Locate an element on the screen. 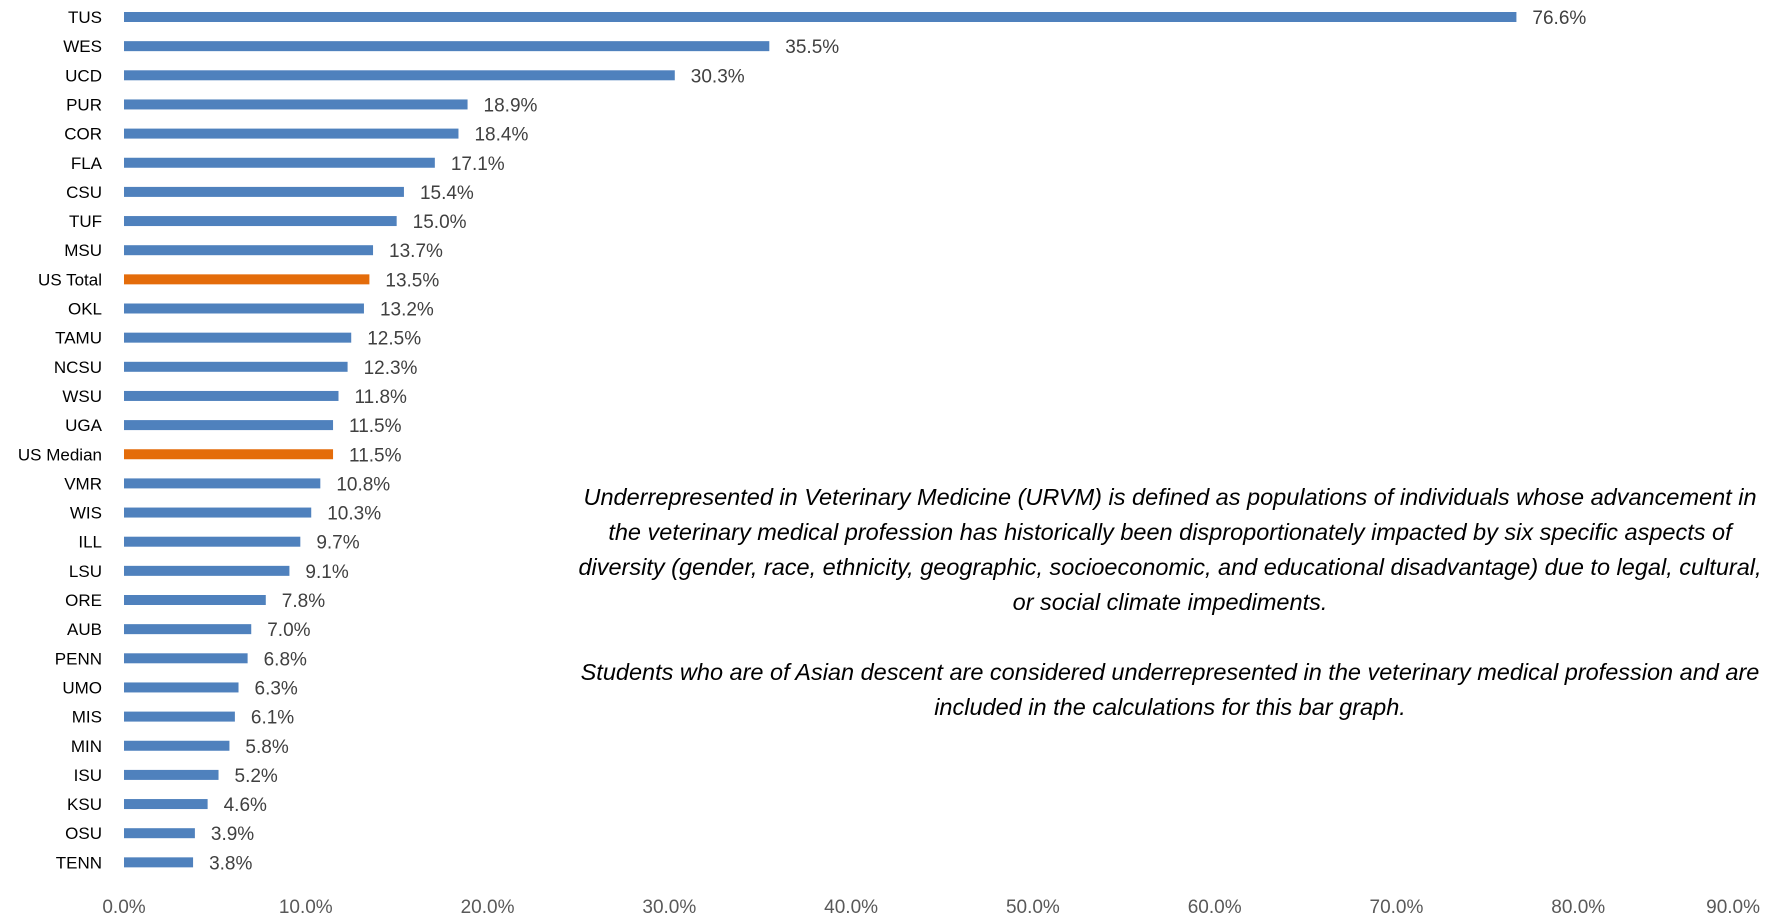 This screenshot has height=924, width=1779. category-label-us-total: US Total is located at coordinates (70, 279).